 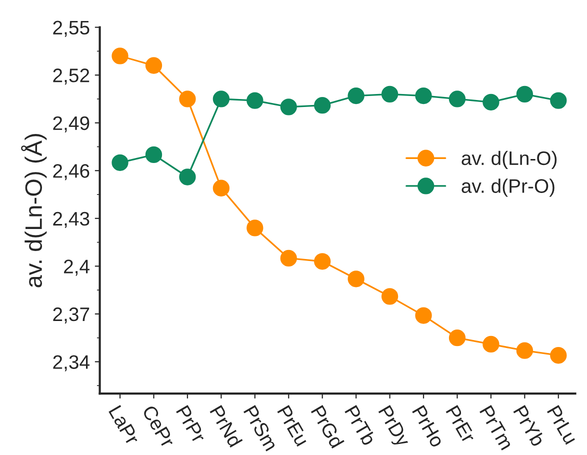 What do you see at coordinates (508, 187) in the screenshot?
I see `legend-label: av. d(Pr-O)` at bounding box center [508, 187].